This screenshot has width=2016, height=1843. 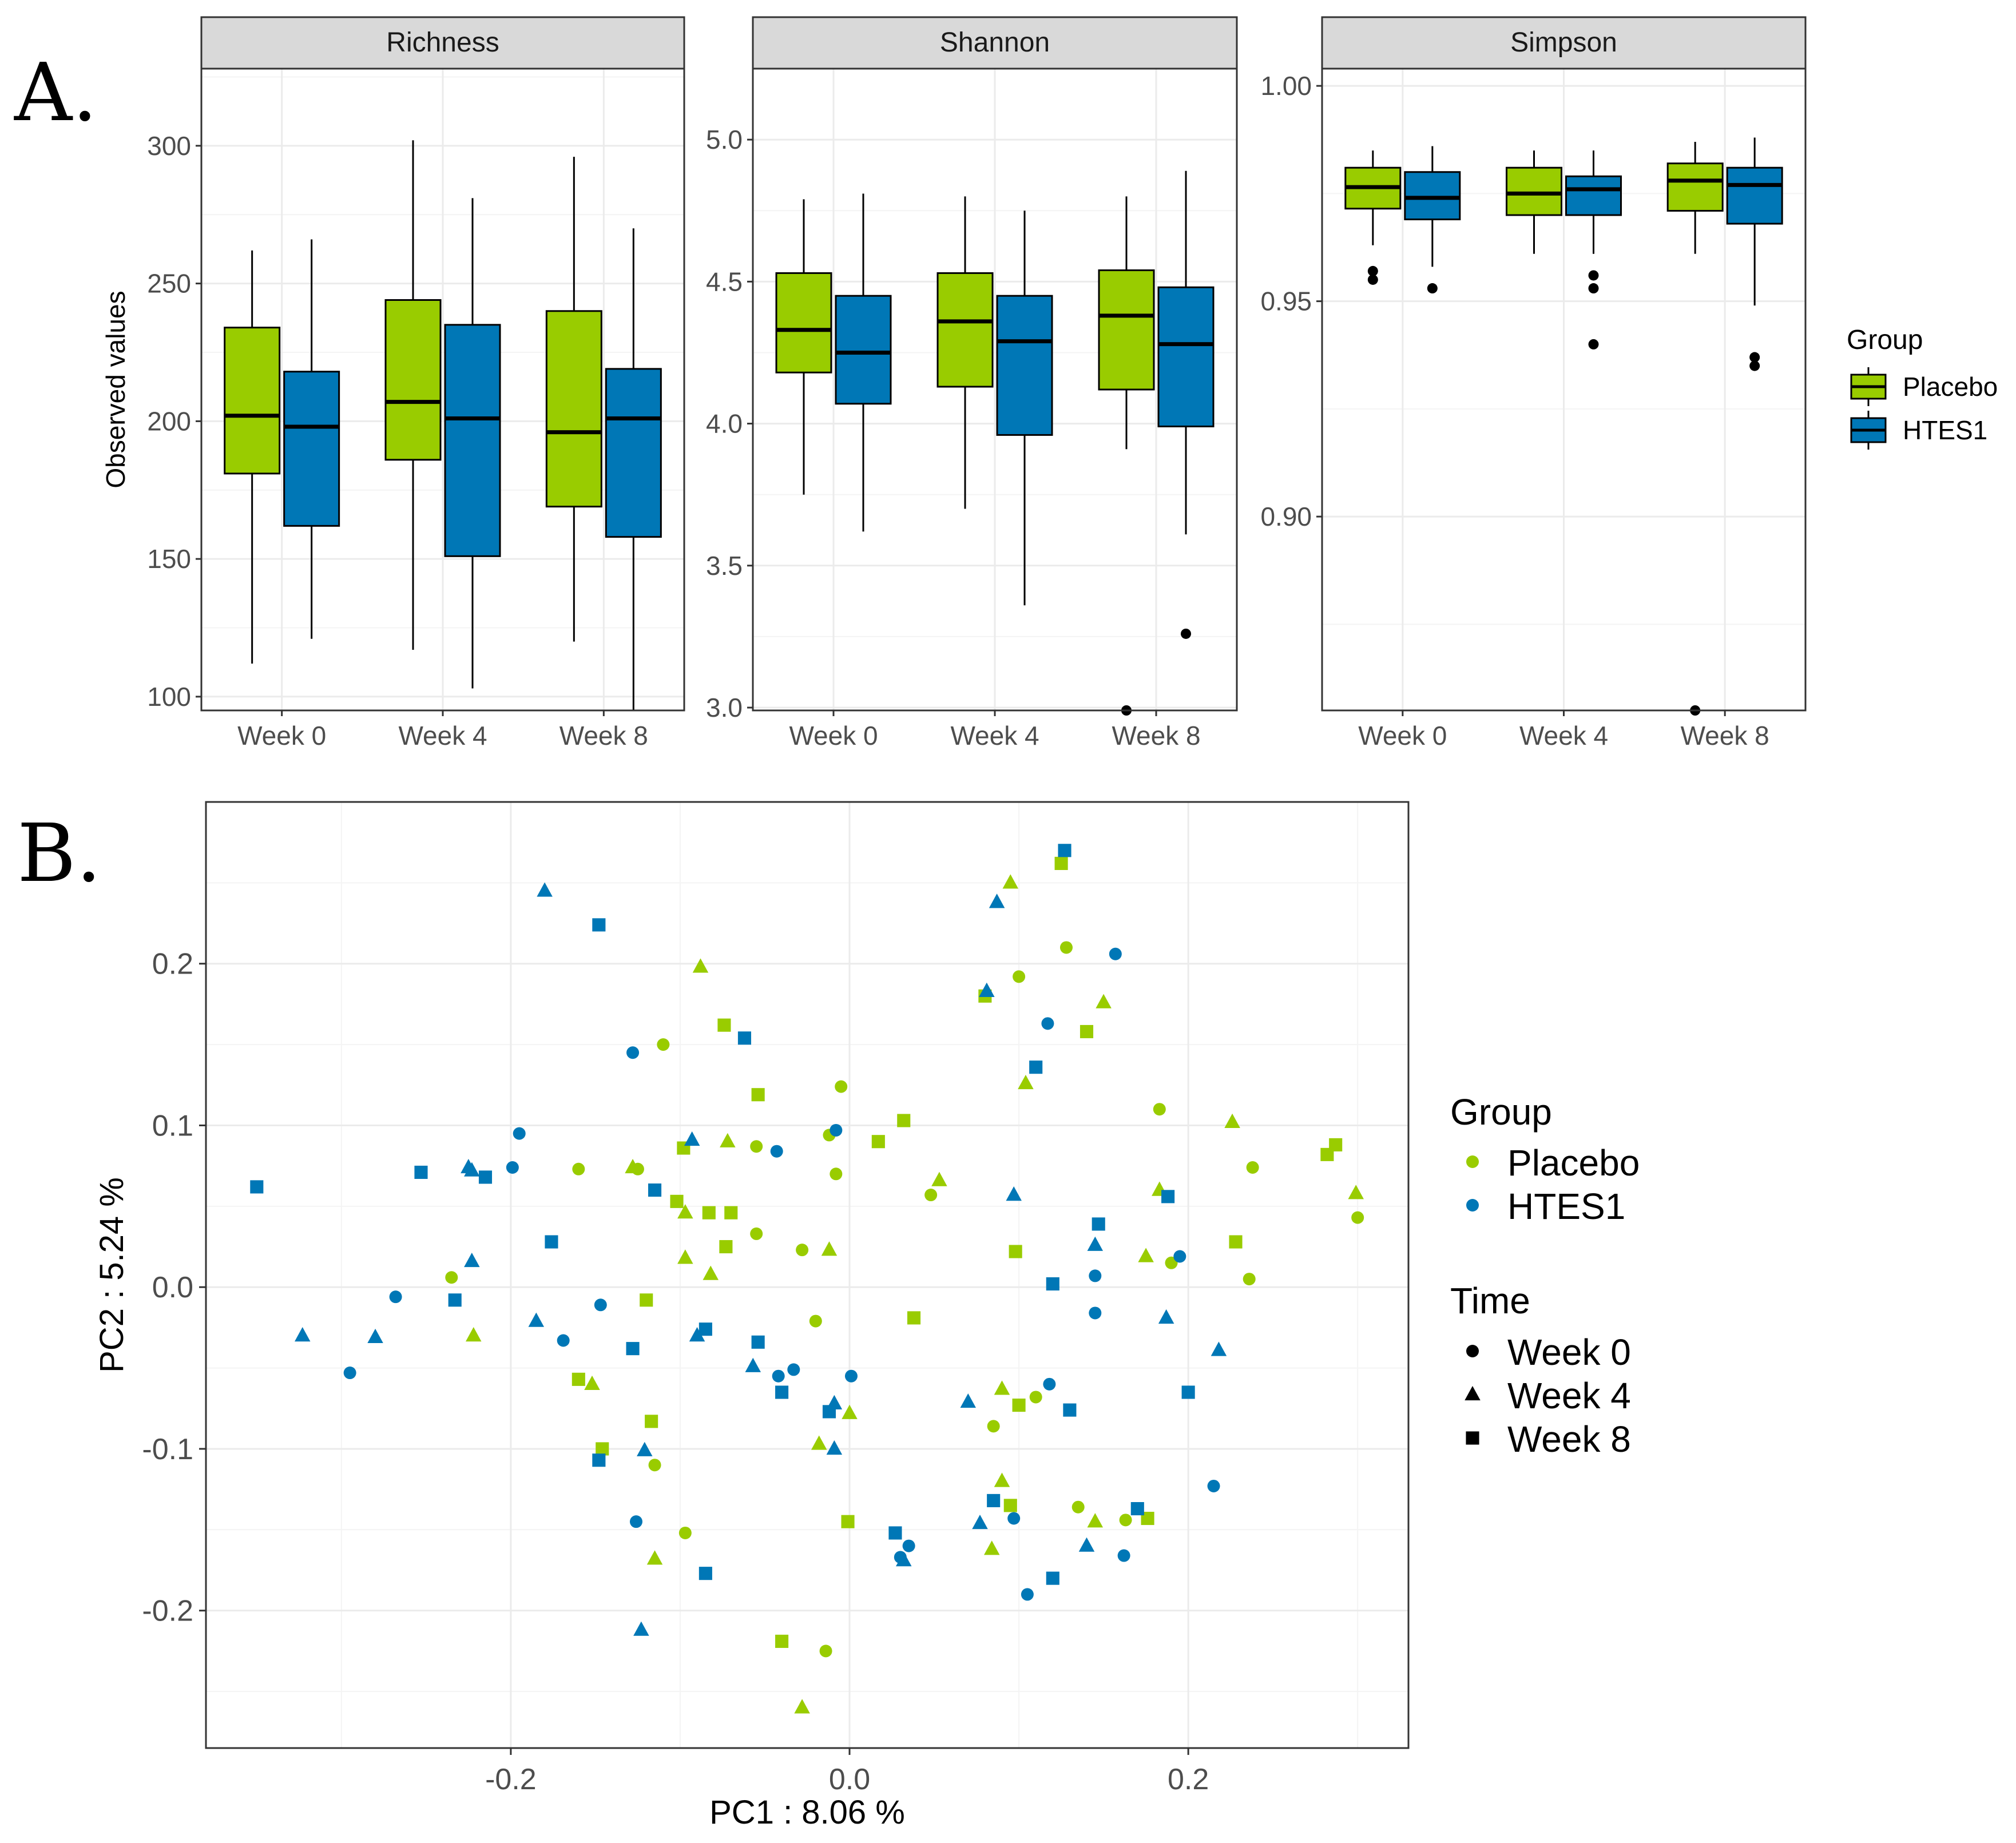 I want to click on y-tick-label: 5.0, so click(x=724, y=139).